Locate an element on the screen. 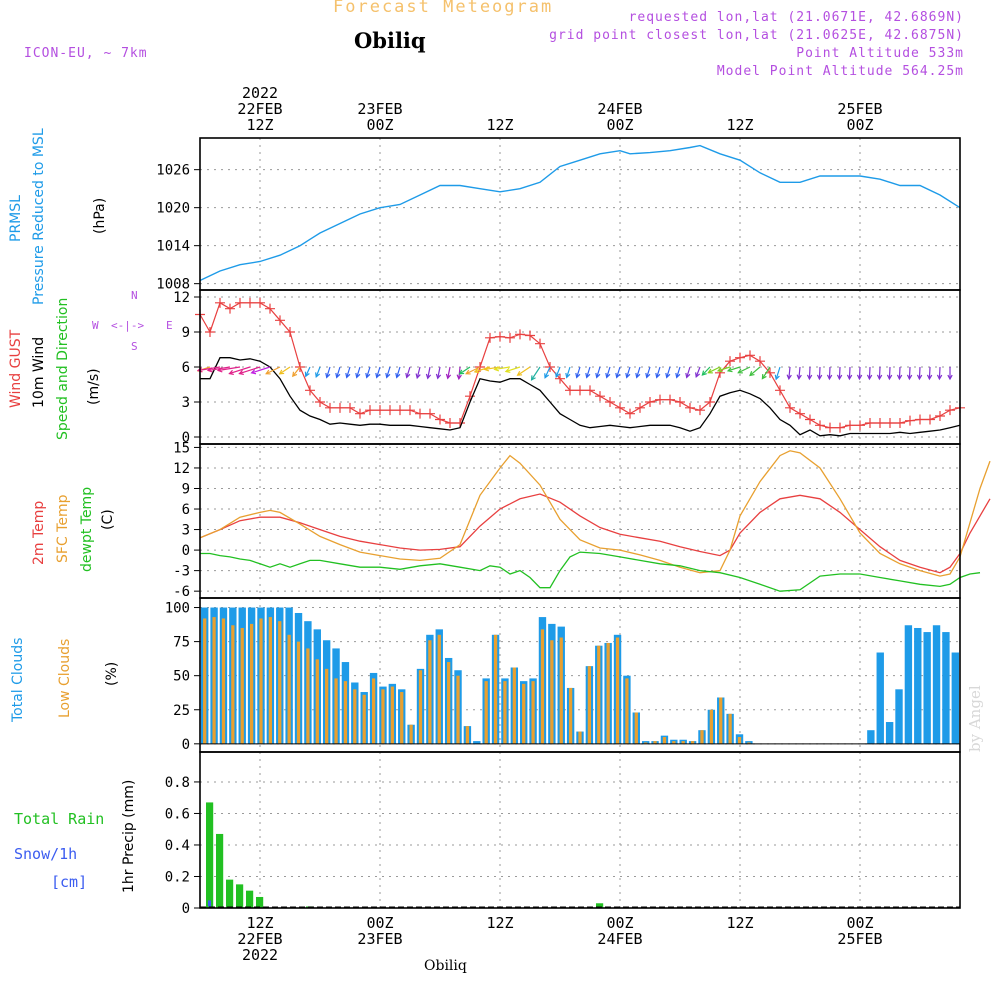 The image size is (1000, 1000). label-dewpt-temp: dewpt Temp is located at coordinates (87, 529).